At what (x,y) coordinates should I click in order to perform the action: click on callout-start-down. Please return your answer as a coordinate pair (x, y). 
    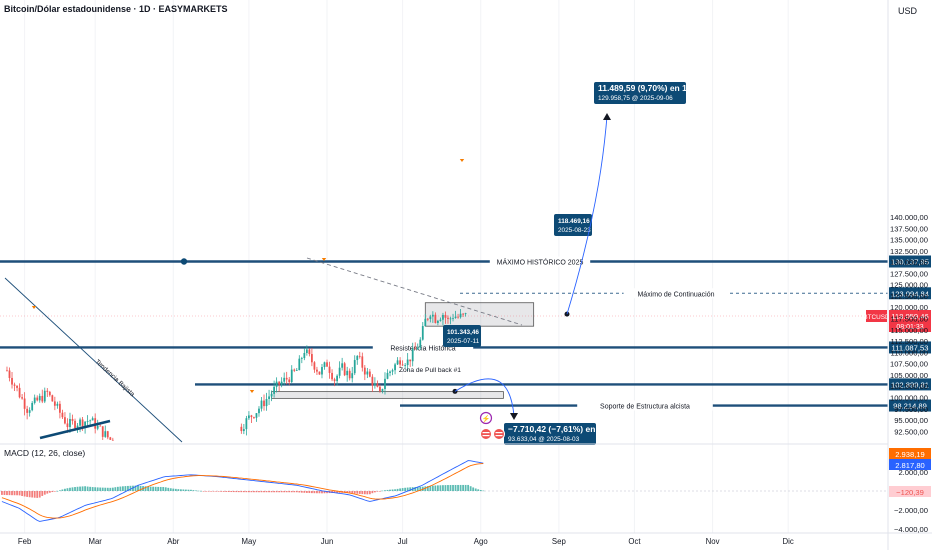
    Looking at the image, I should click on (462, 336).